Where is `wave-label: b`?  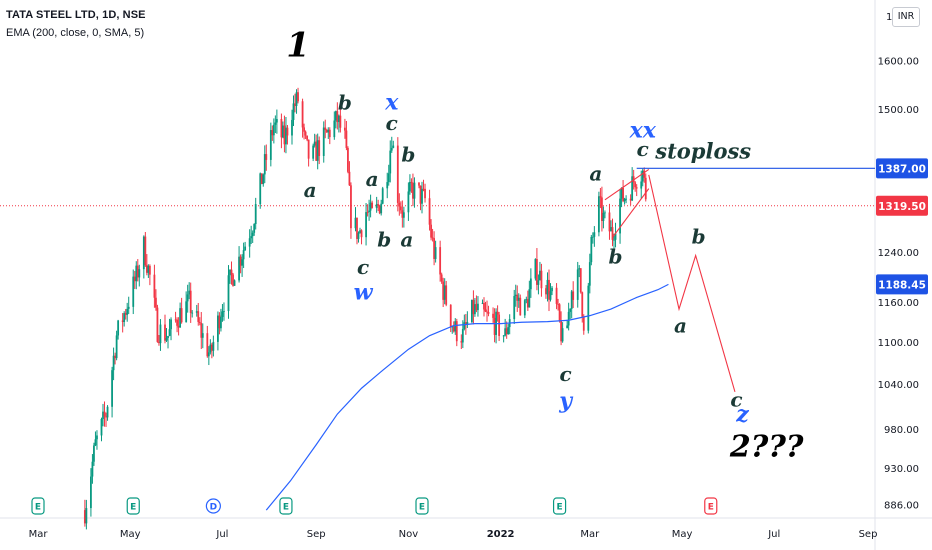 wave-label: b is located at coordinates (616, 256).